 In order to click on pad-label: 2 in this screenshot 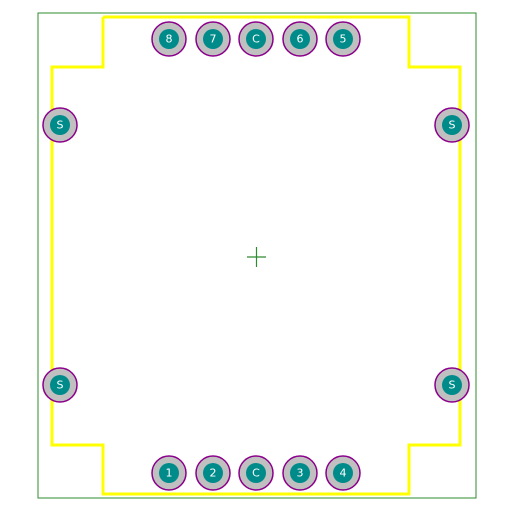, I will do `click(213, 473)`.